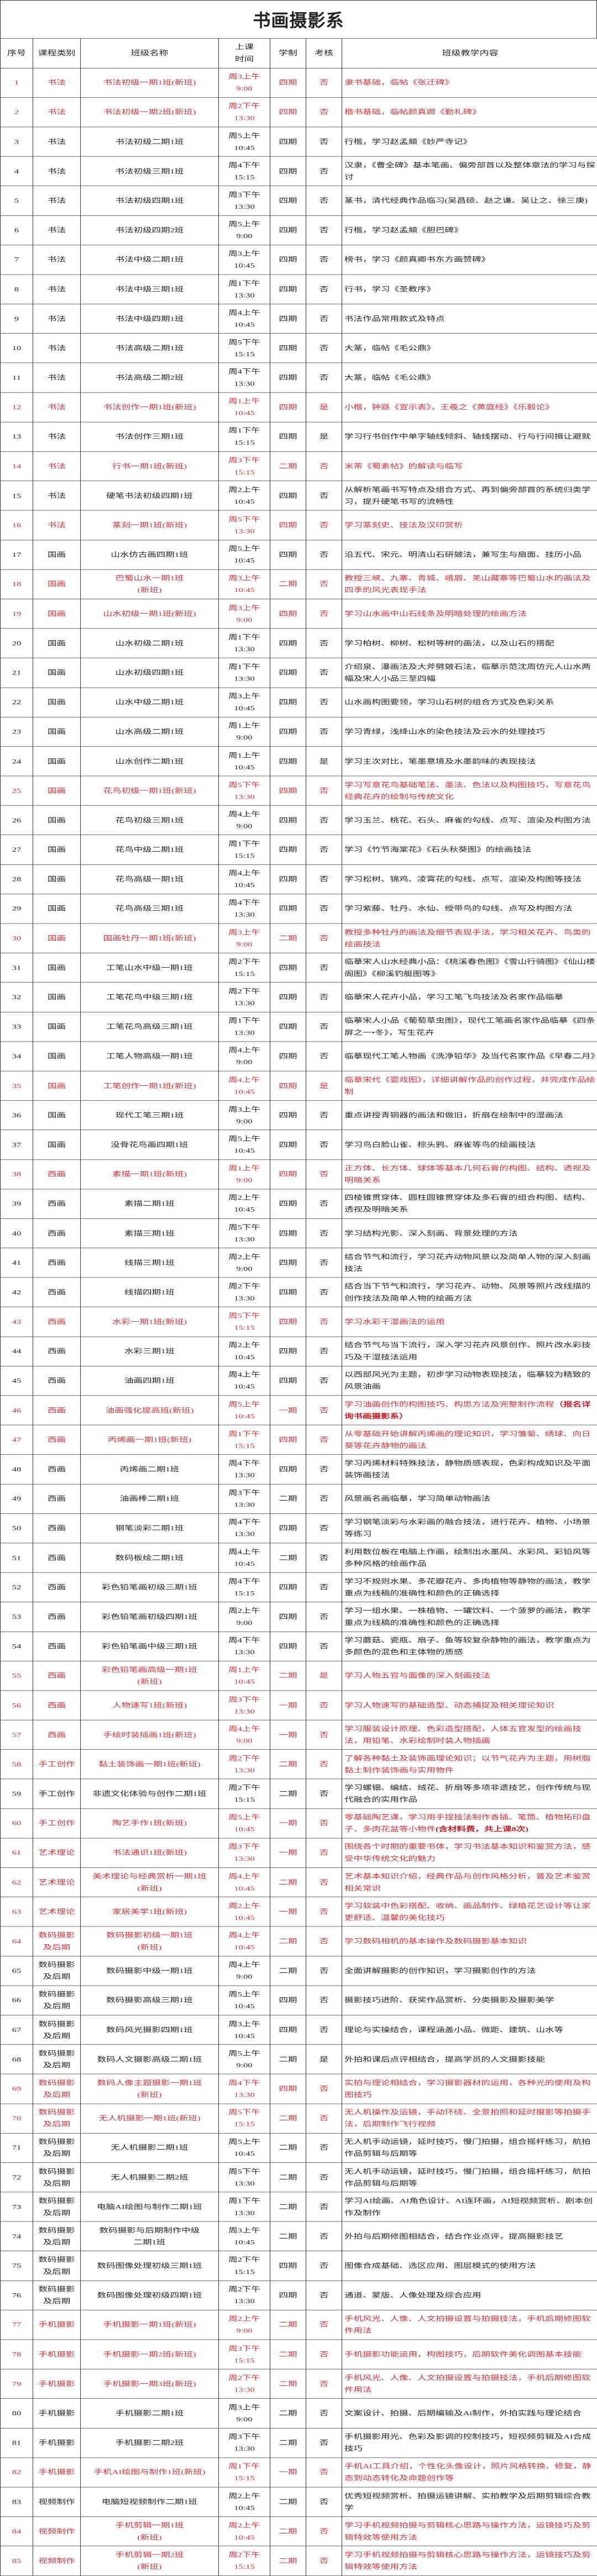 The image size is (597, 2576). What do you see at coordinates (17, 82) in the screenshot?
I see `cell-no: 1` at bounding box center [17, 82].